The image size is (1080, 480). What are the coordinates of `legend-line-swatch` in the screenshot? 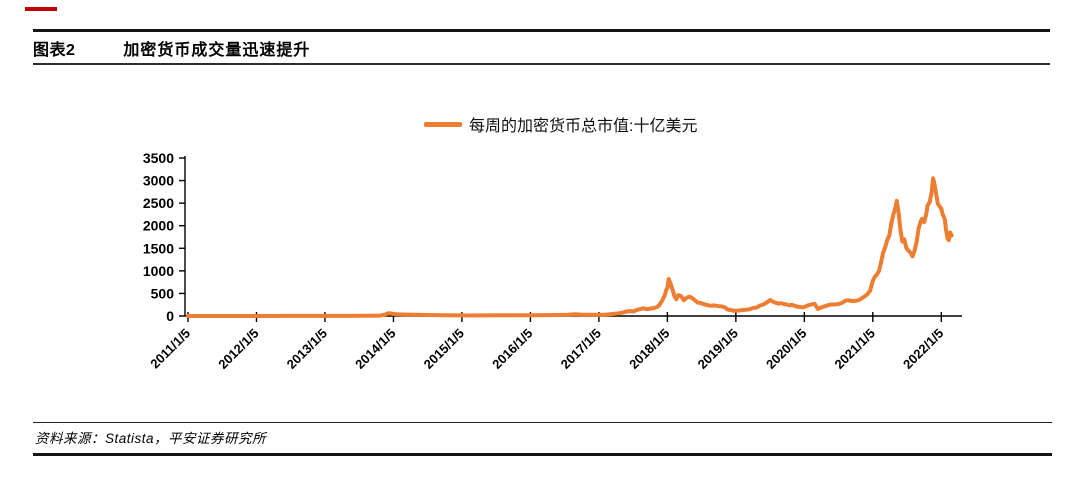 It's located at (443, 124).